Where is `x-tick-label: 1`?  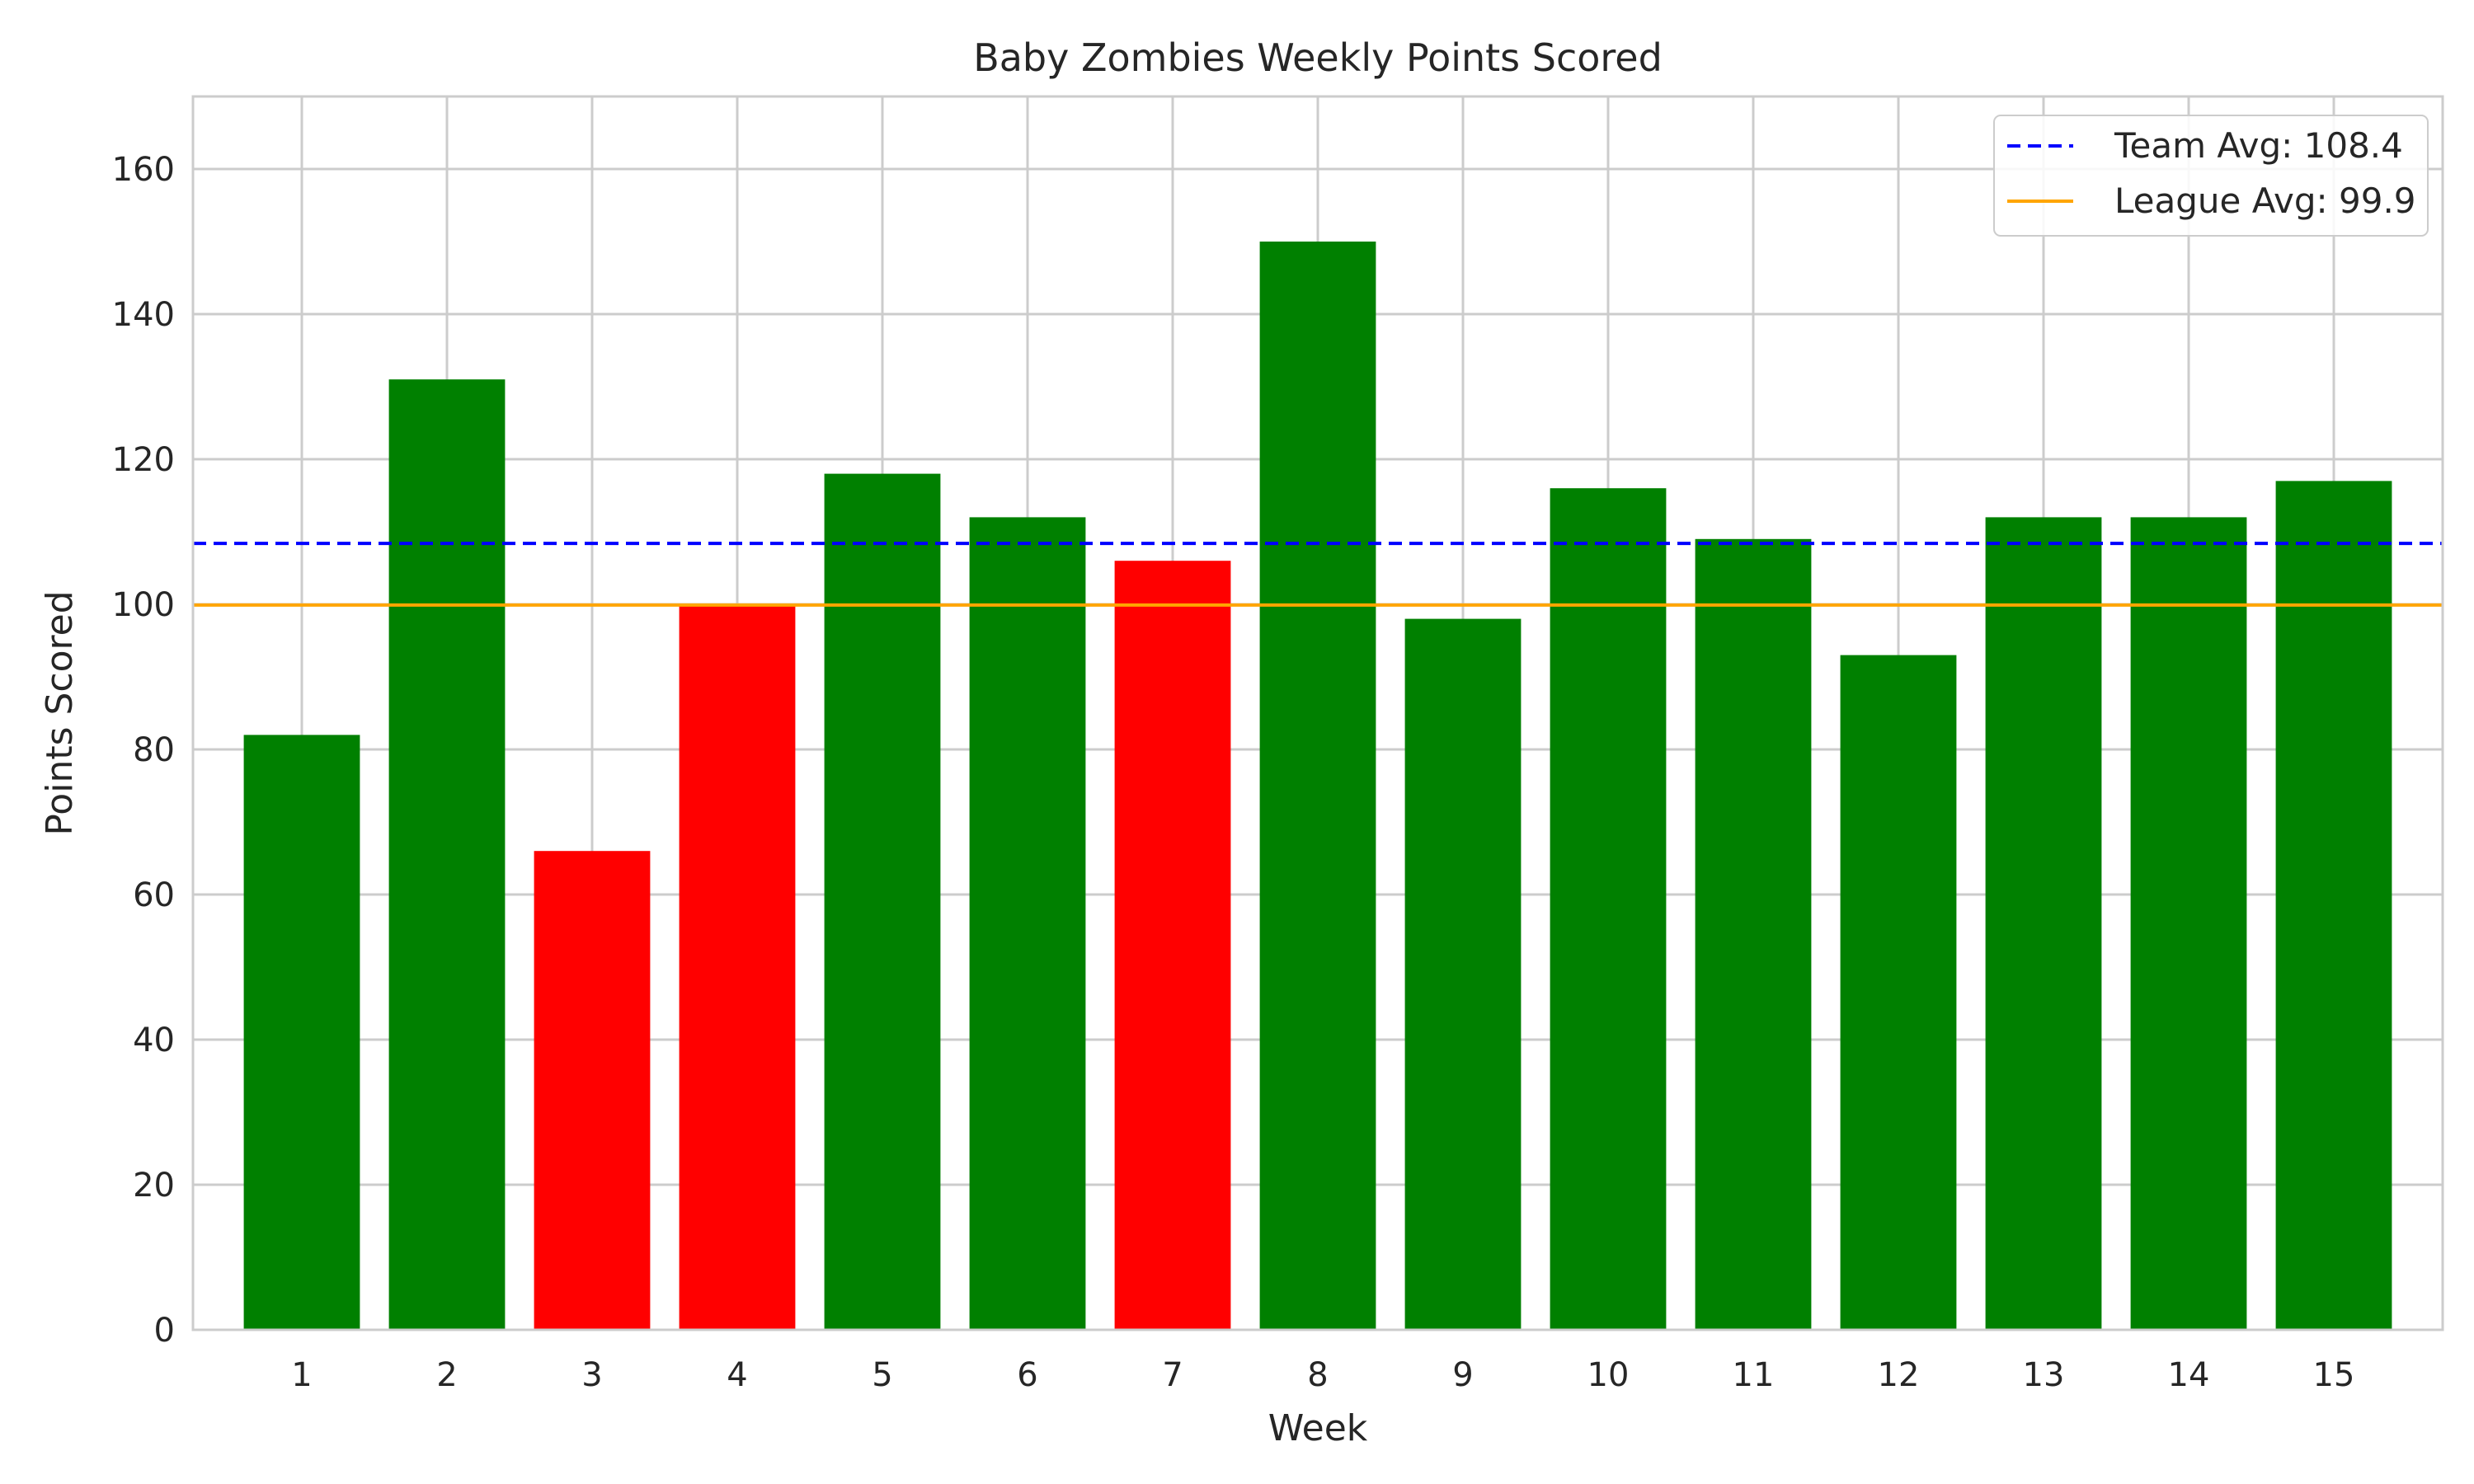
x-tick-label: 1 is located at coordinates (301, 1375).